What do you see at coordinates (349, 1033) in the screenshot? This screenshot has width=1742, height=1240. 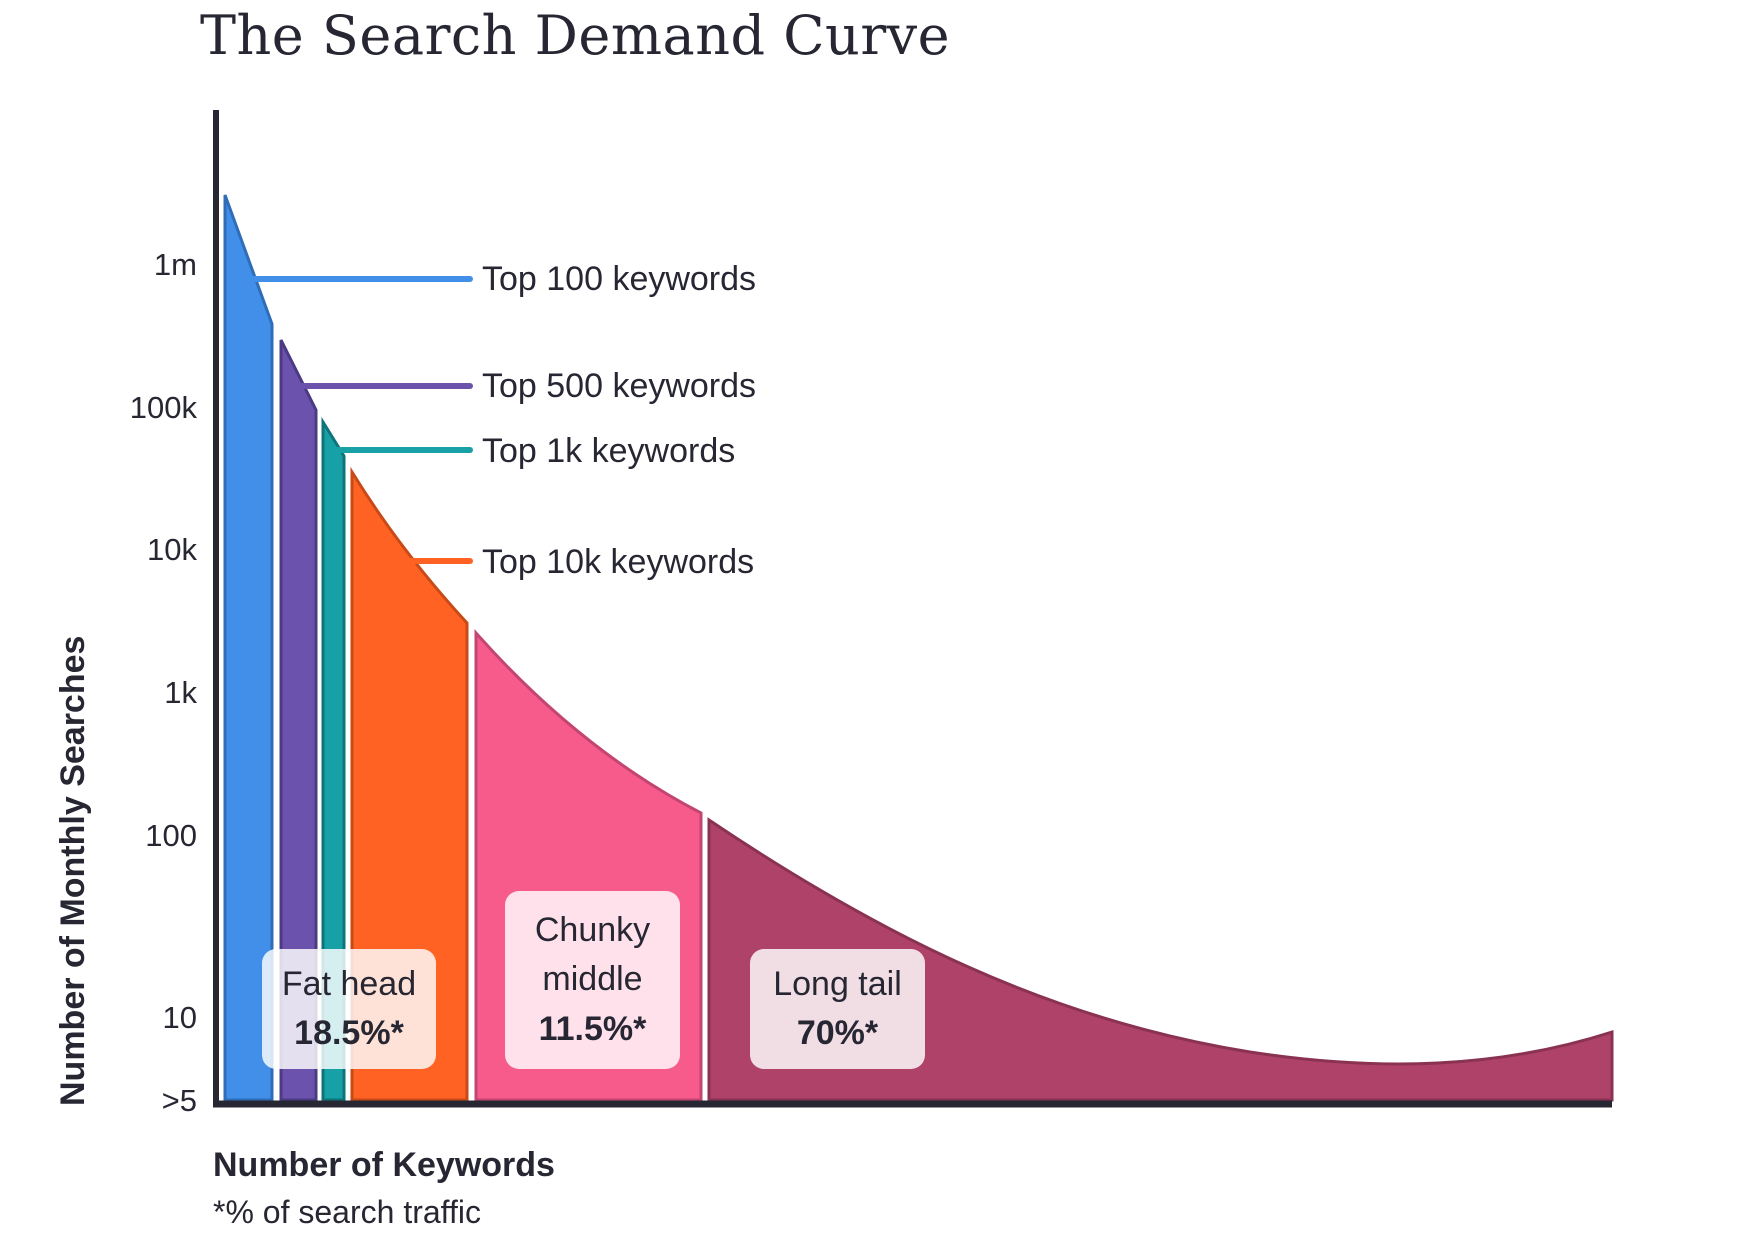 I see `segment-share: 18.5%*` at bounding box center [349, 1033].